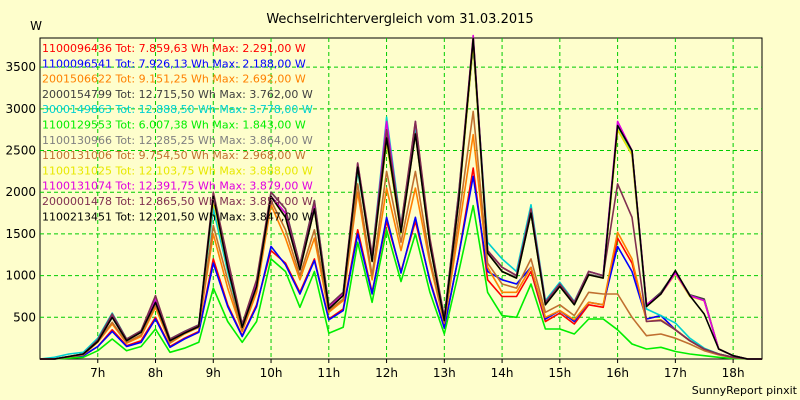 This screenshot has height=400, width=800. I want to click on y-tick-label: 1000, so click(20, 276).